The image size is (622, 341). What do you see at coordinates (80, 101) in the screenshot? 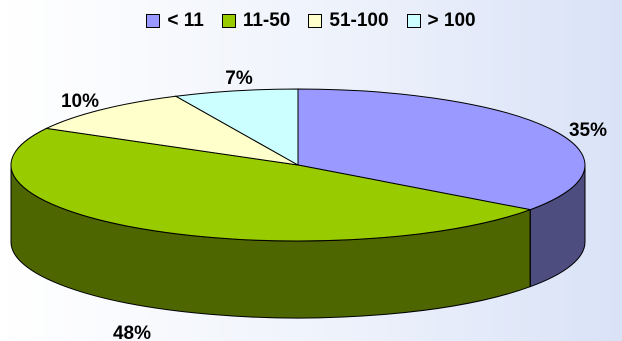
I see `data-label-51-100: 10%` at bounding box center [80, 101].